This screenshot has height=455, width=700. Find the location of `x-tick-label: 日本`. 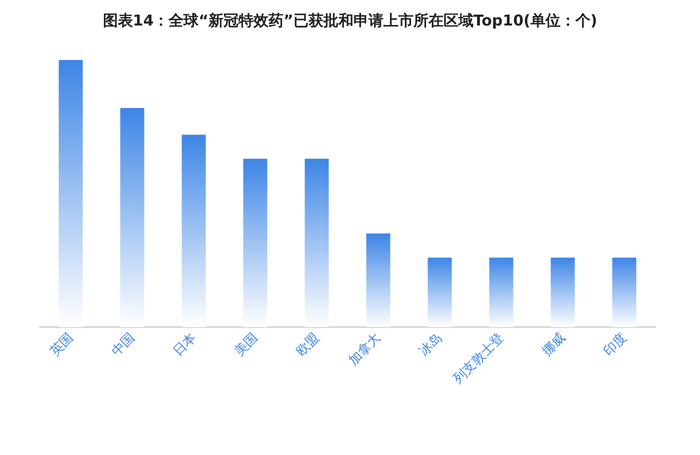

x-tick-label: 日本 is located at coordinates (185, 344).